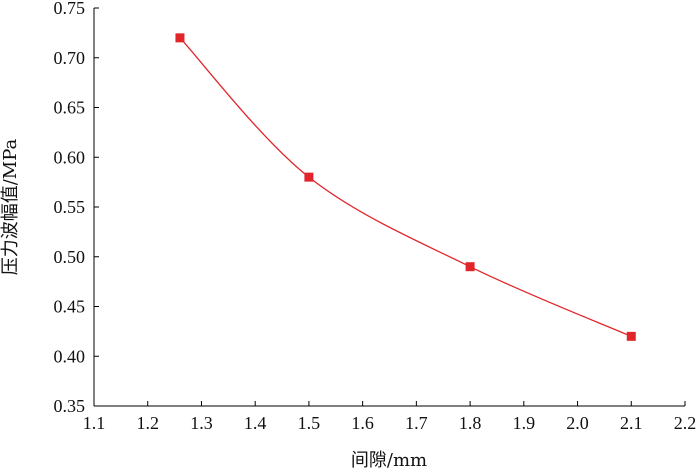 The width and height of the screenshot is (700, 473). I want to click on y-tick-label: 0.40, so click(70, 356).